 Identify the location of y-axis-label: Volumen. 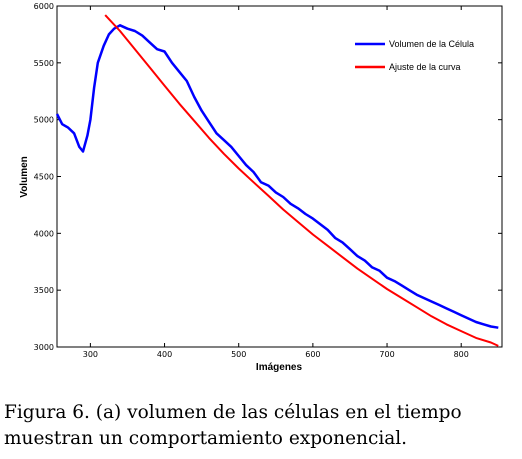
(24, 176).